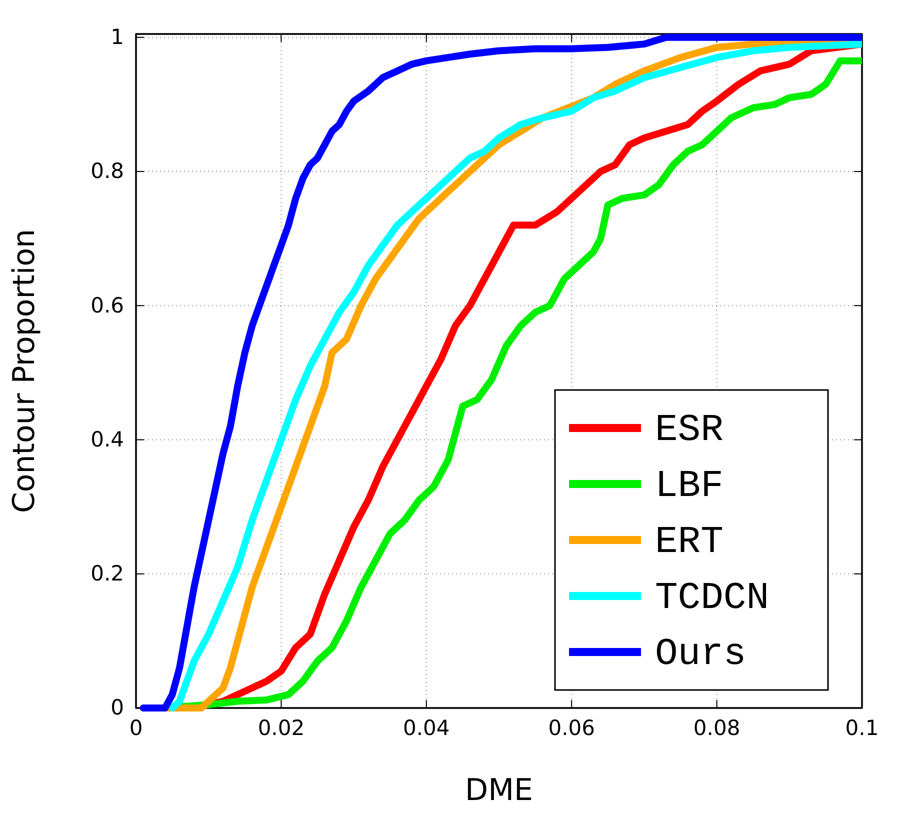 This screenshot has height=815, width=905. Describe the element at coordinates (689, 430) in the screenshot. I see `legend-label: ESR` at that location.